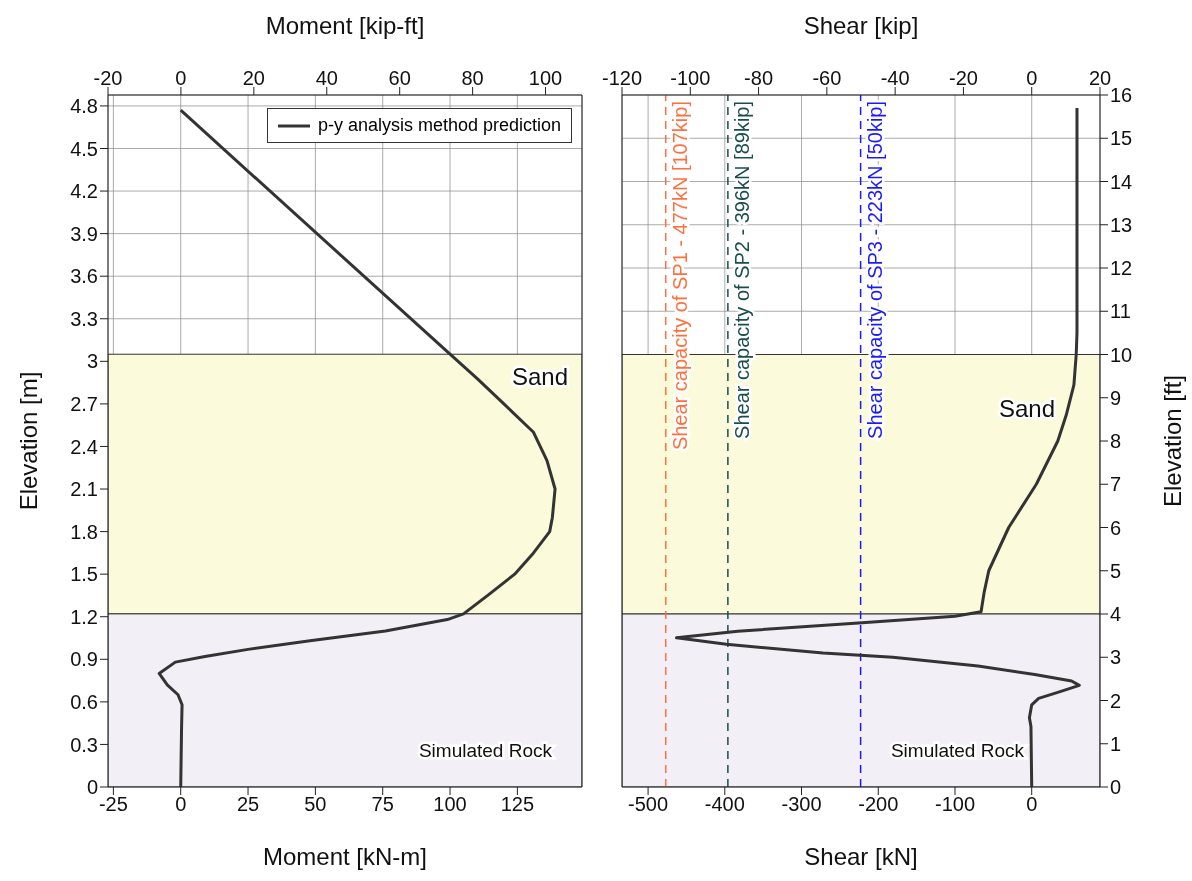 Image resolution: width=1192 pixels, height=881 pixels. What do you see at coordinates (1121, 138) in the screenshot?
I see `y2-tick-label: 15` at bounding box center [1121, 138].